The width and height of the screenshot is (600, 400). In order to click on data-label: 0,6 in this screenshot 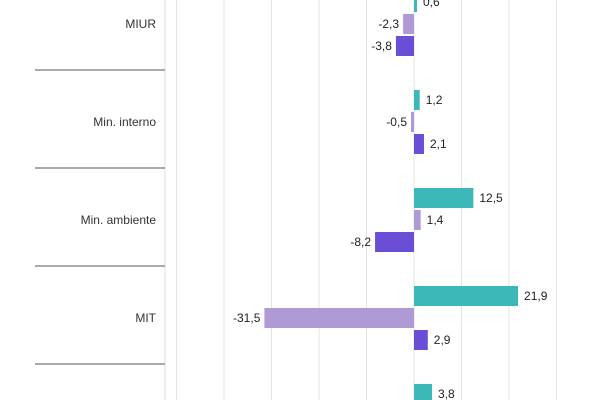, I will do `click(431, 4)`.